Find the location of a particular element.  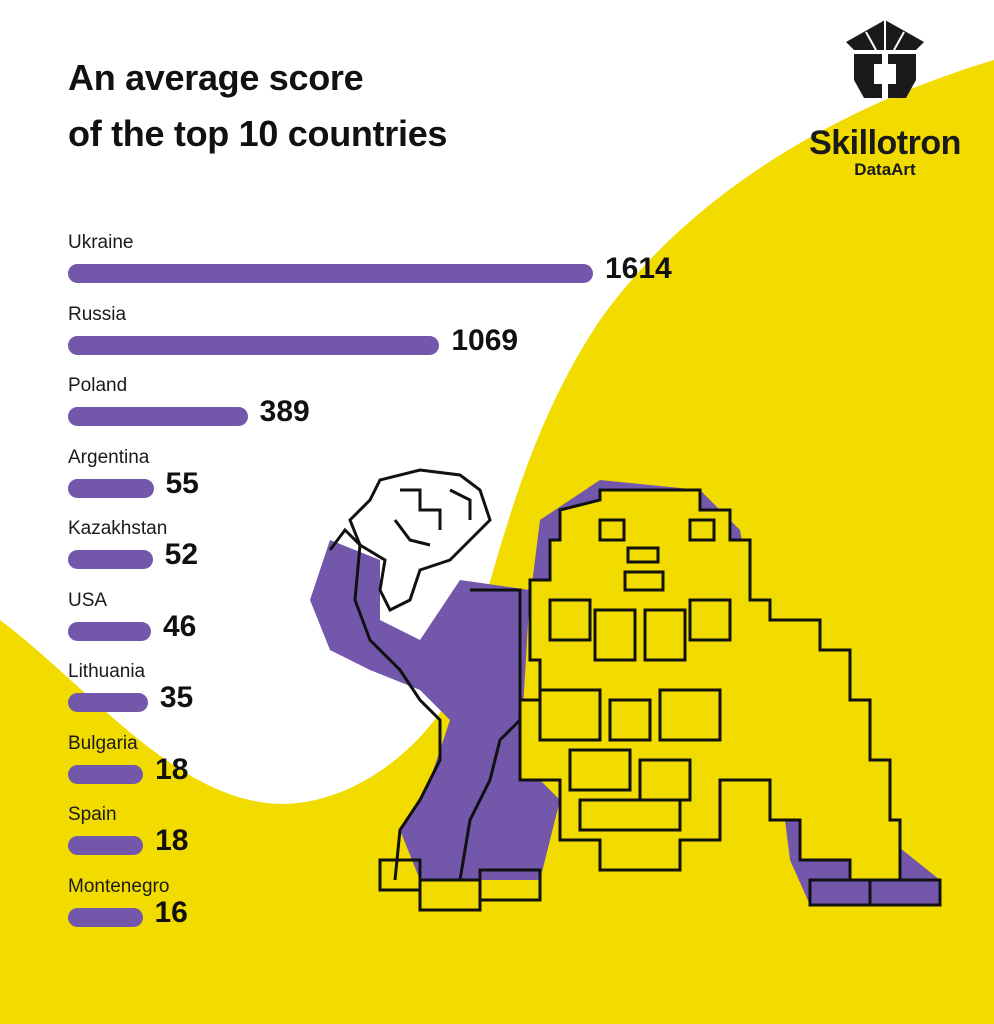

bar-spain is located at coordinates (106, 845).